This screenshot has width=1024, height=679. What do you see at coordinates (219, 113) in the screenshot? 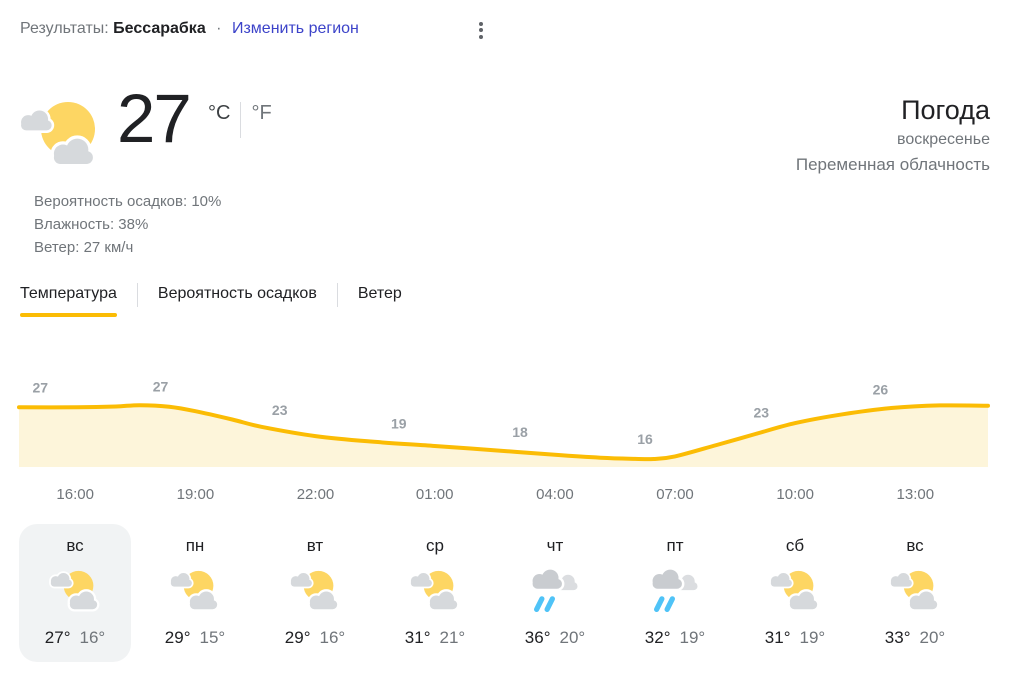
I see `celsius-button: °C` at bounding box center [219, 113].